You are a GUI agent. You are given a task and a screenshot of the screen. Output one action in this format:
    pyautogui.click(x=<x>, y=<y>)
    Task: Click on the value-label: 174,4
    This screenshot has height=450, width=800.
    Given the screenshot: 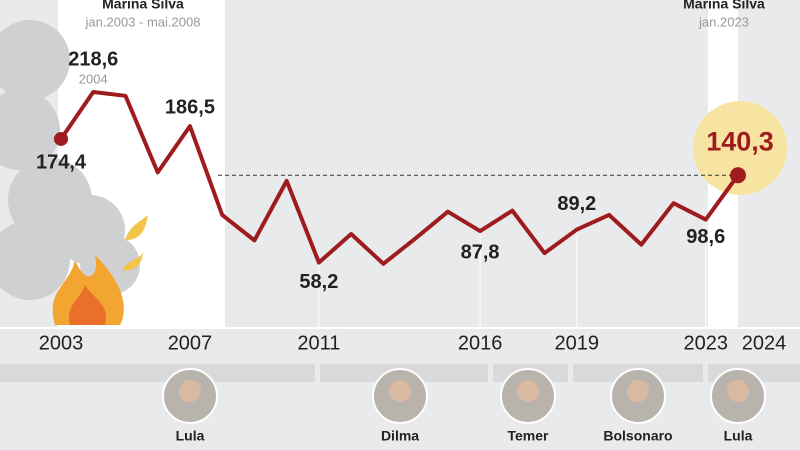 What is the action you would take?
    pyautogui.click(x=61, y=162)
    